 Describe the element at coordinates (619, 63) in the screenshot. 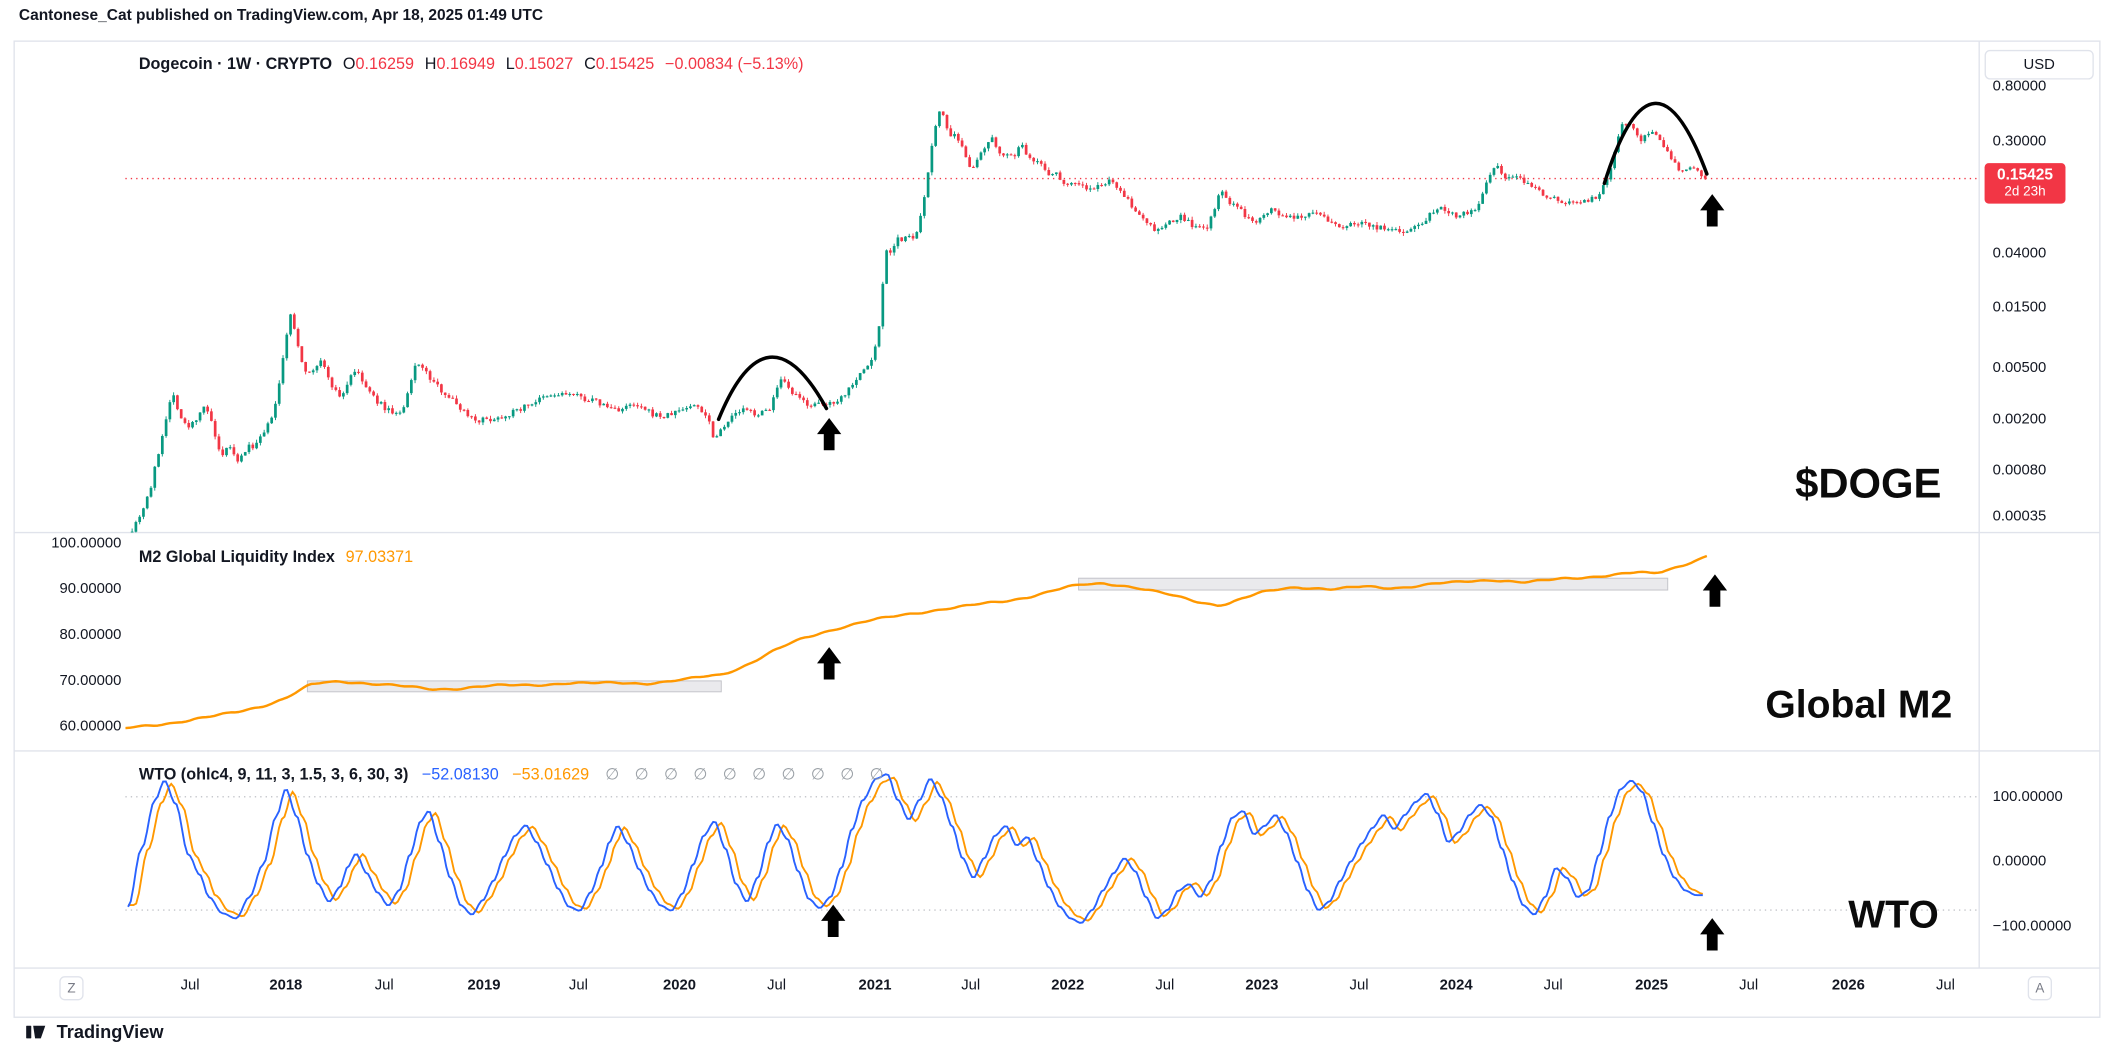

I see `close-value: C0.15425` at that location.